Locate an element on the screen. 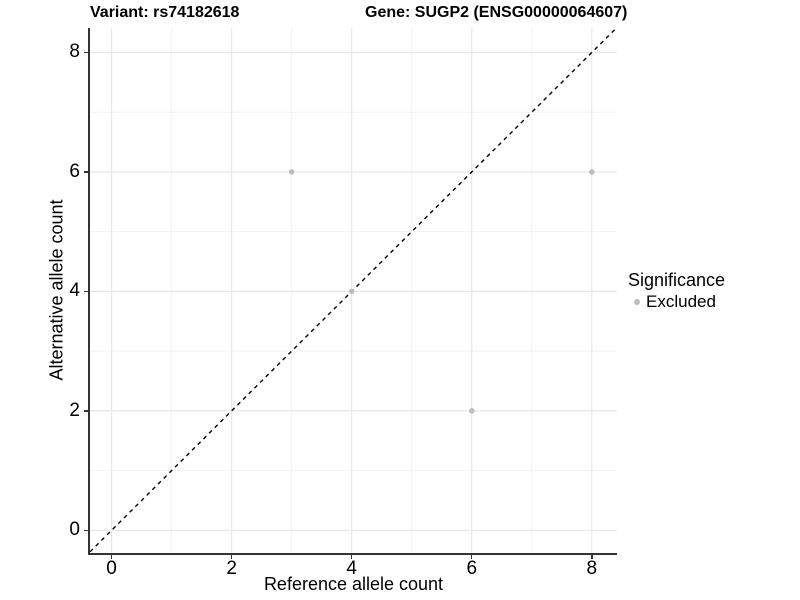 The width and height of the screenshot is (800, 600). legend-item-excluded: Excluded is located at coordinates (676, 301).